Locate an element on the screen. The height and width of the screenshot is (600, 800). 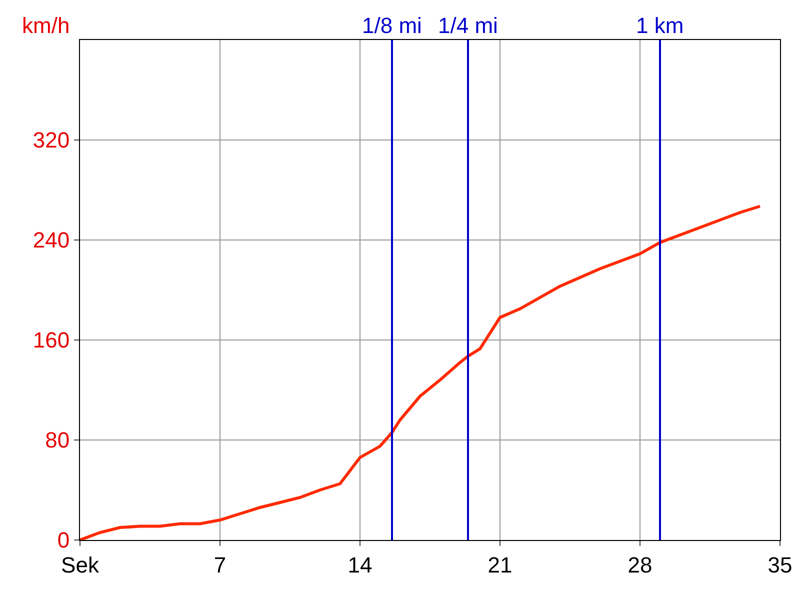
y-axis-title: km/h is located at coordinates (46, 25).